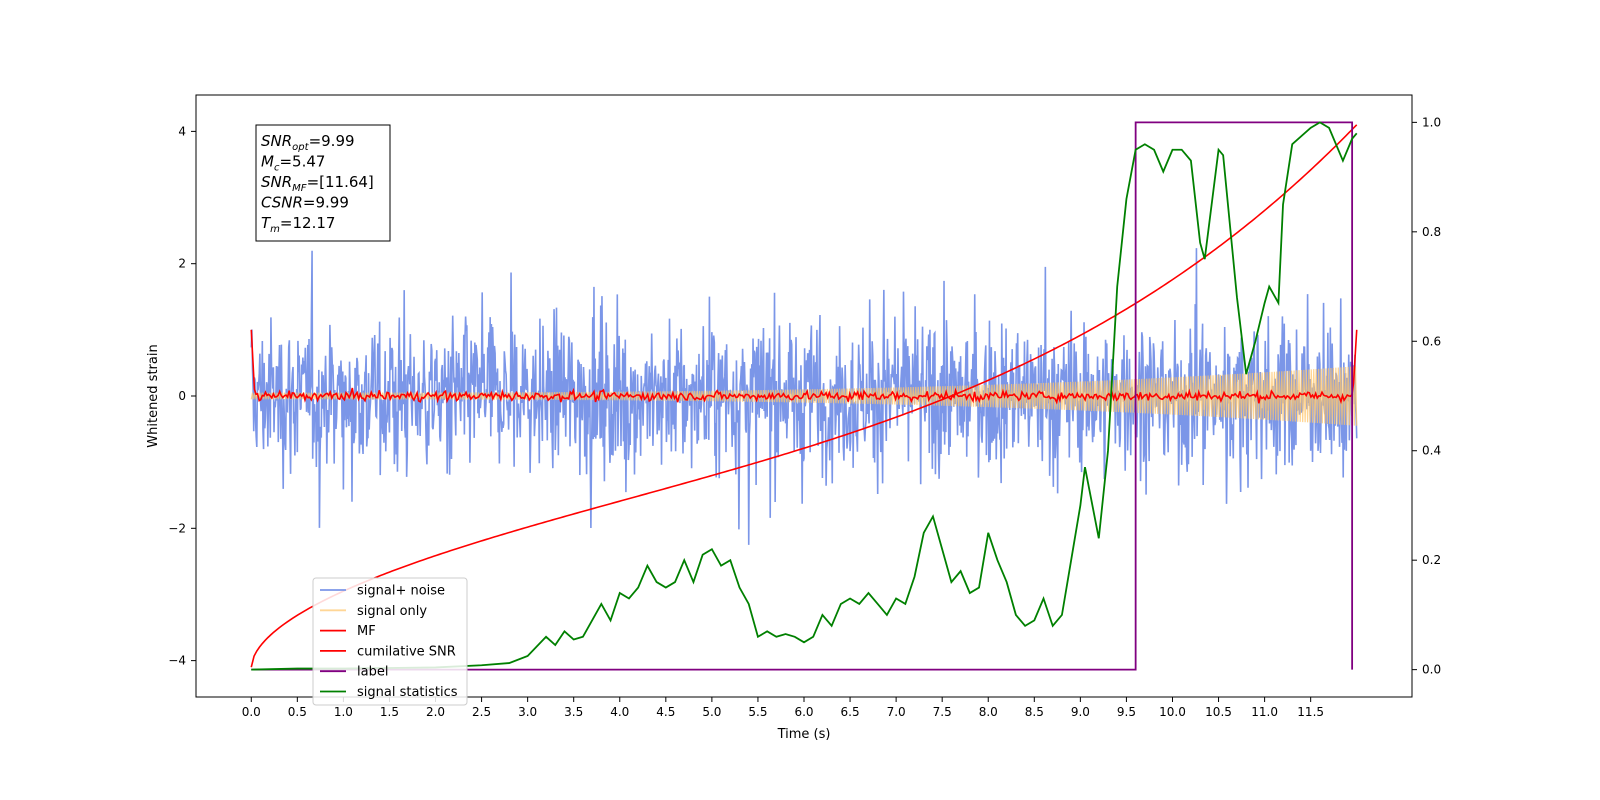 This screenshot has height=800, width=1600. What do you see at coordinates (527, 712) in the screenshot?
I see `x-tick-label: 3.0` at bounding box center [527, 712].